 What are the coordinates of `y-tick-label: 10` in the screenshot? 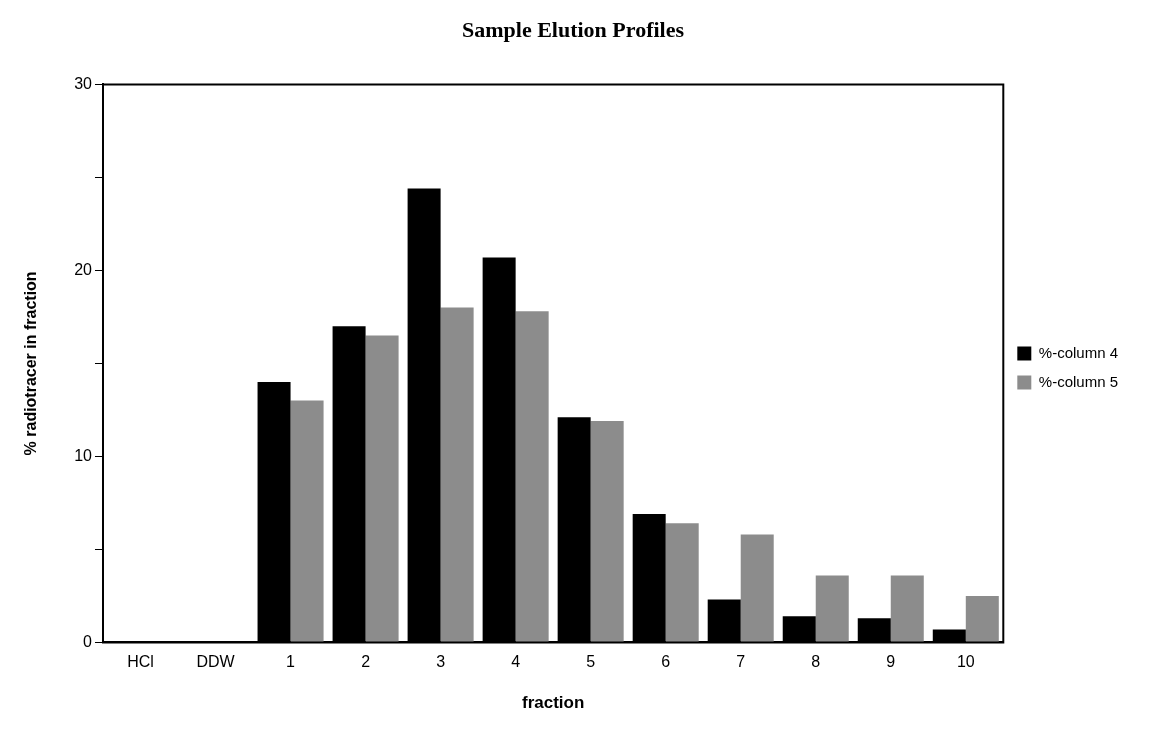 It's located at (83, 455).